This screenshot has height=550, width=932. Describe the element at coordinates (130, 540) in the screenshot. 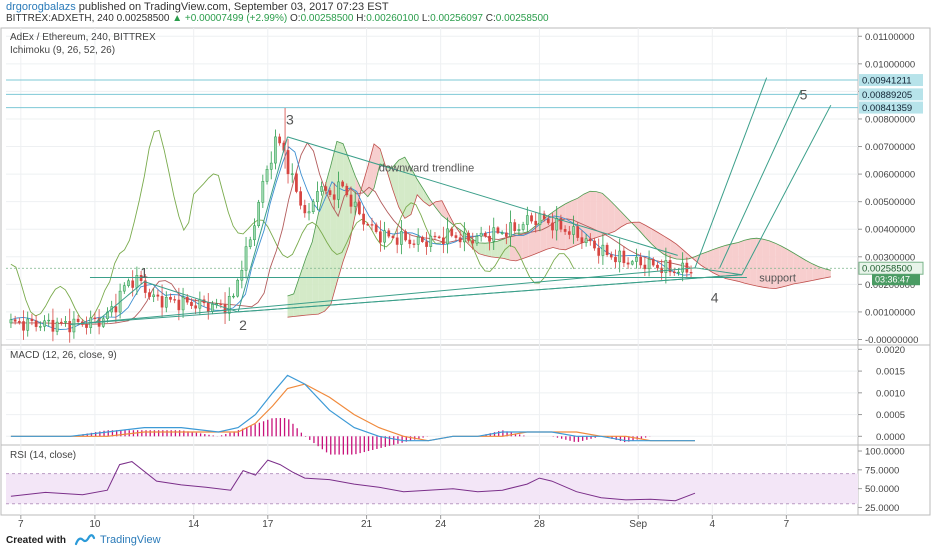

I see `tradingview-brand: TradingView` at that location.